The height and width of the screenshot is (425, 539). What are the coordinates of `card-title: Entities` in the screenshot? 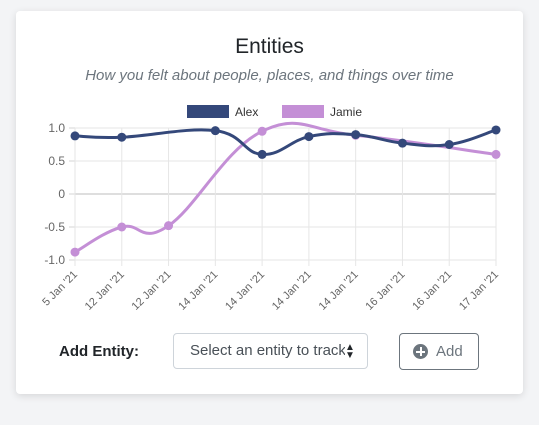 It's located at (269, 46).